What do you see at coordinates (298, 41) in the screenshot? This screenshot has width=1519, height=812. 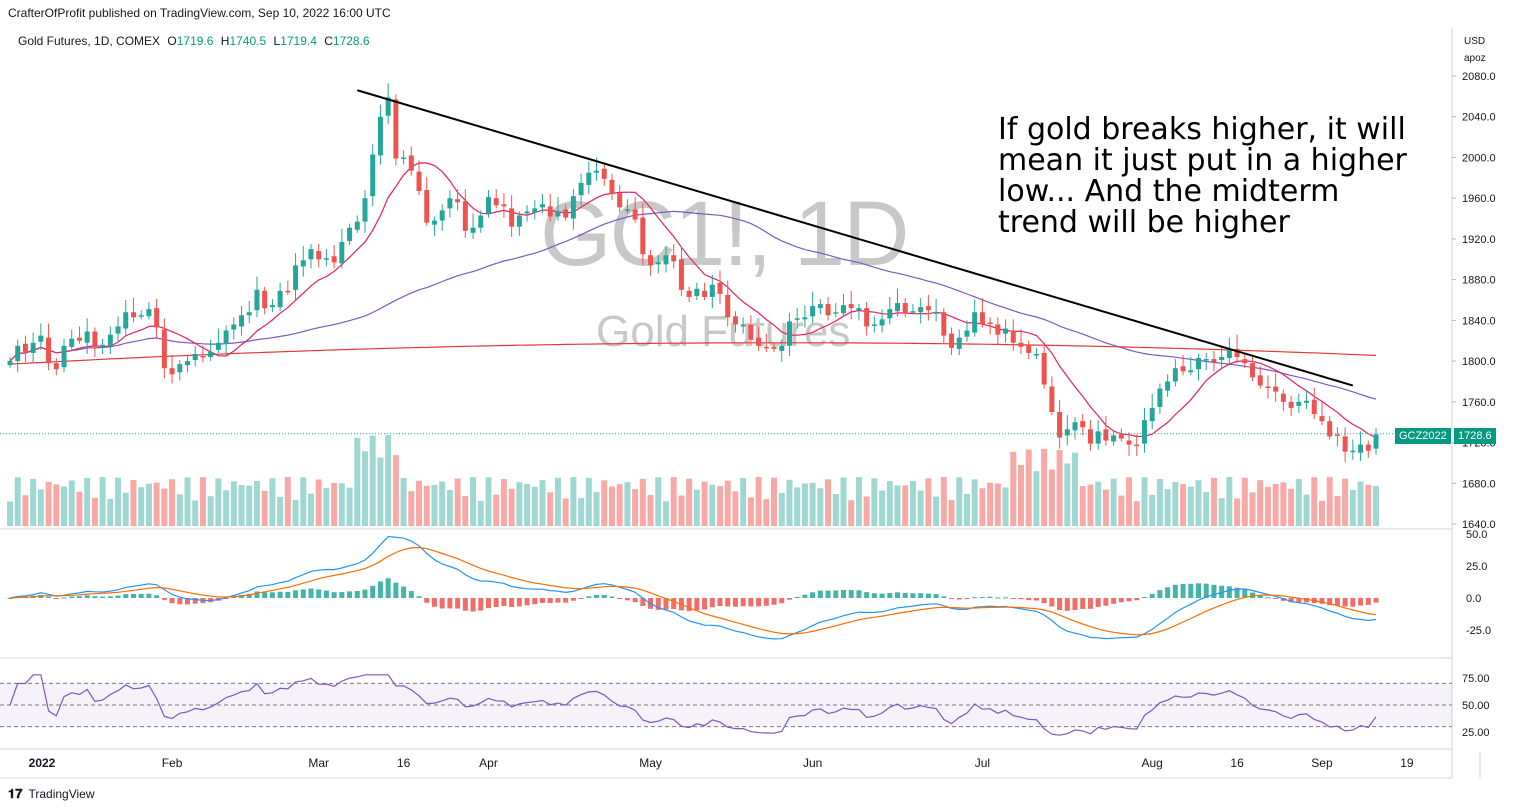 I see `low-value: 1719.4` at bounding box center [298, 41].